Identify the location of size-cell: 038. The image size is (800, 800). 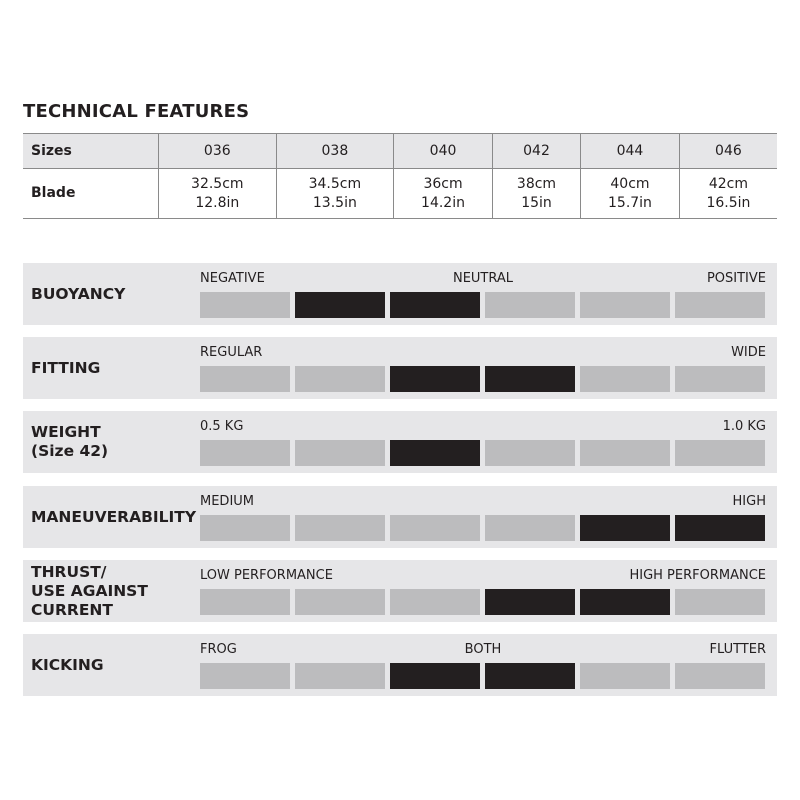
(334, 151).